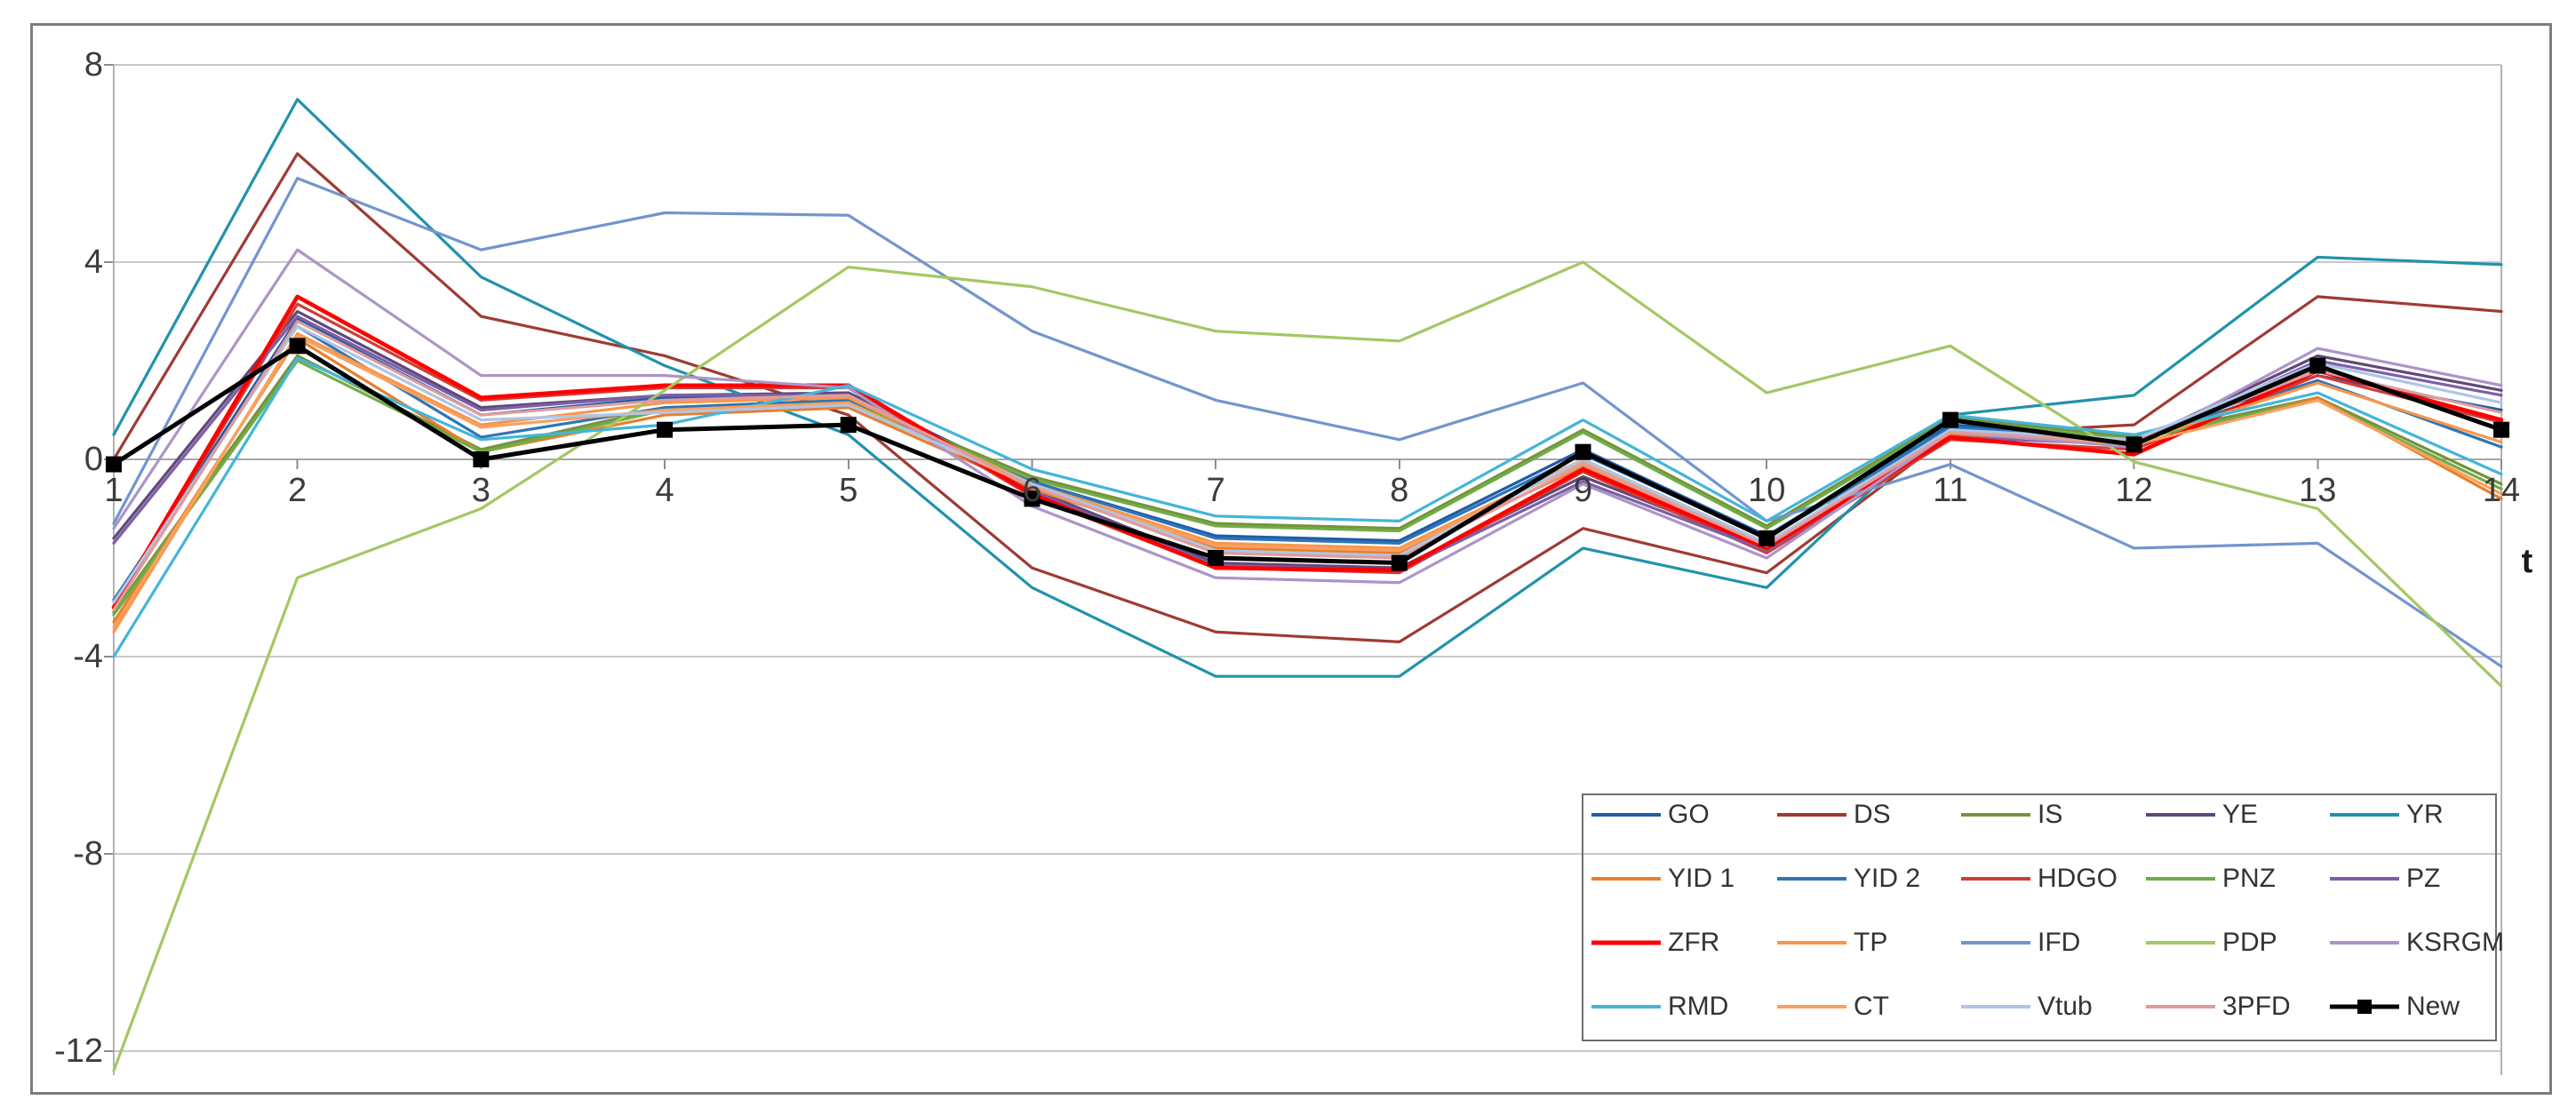  I want to click on y-axis-label-4: 4, so click(93, 262).